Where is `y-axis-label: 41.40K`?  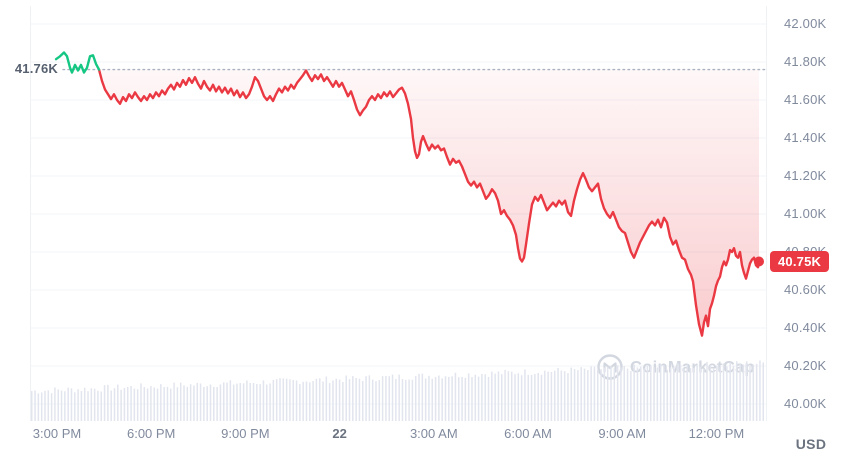
y-axis-label: 41.40K is located at coordinates (805, 137).